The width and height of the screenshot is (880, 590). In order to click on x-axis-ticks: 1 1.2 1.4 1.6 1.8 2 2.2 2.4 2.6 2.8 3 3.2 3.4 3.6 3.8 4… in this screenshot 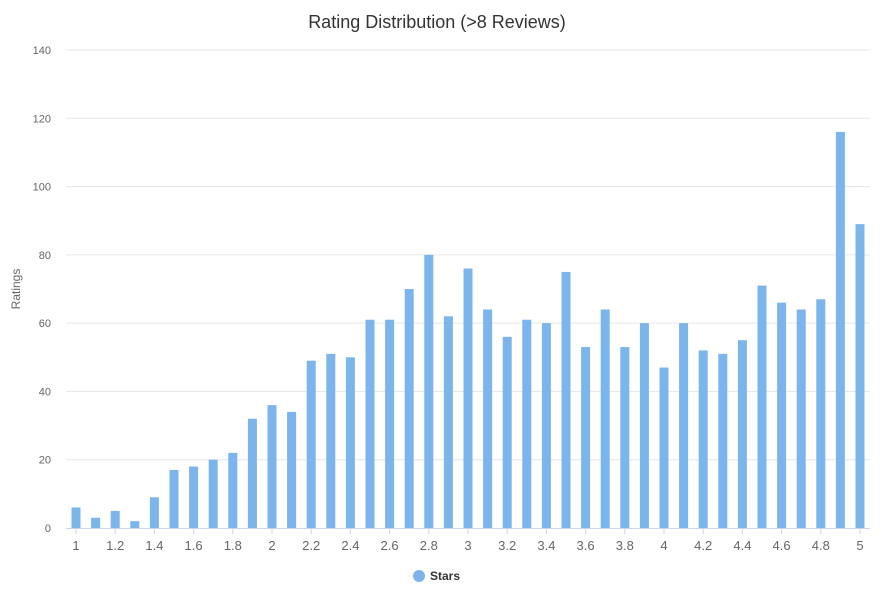, I will do `click(468, 540)`.